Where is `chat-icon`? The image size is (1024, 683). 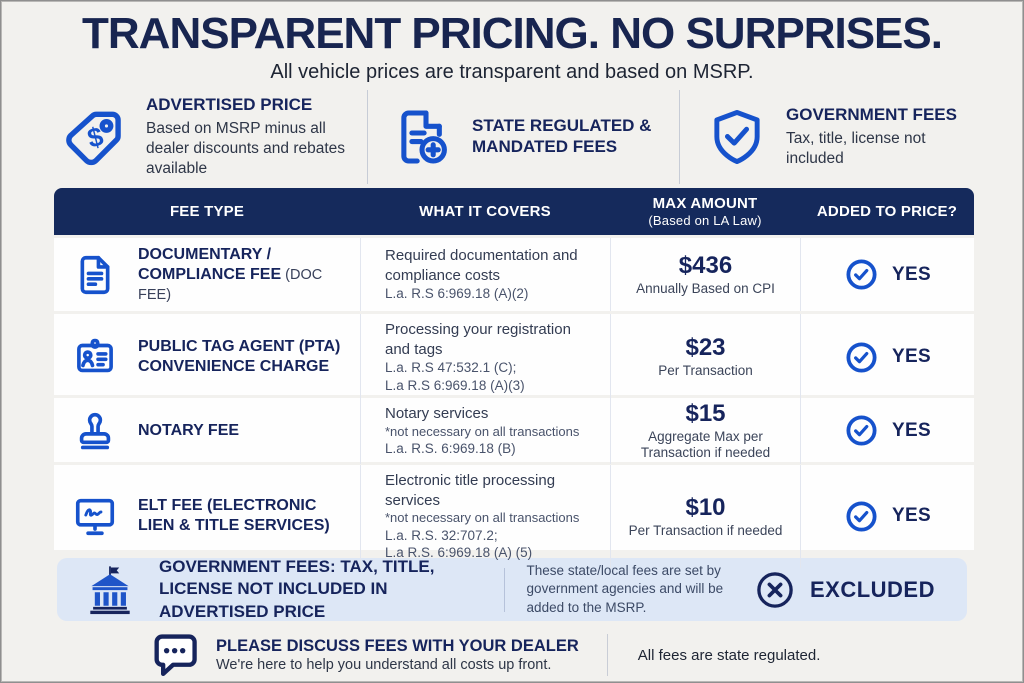
chat-icon is located at coordinates (175, 655).